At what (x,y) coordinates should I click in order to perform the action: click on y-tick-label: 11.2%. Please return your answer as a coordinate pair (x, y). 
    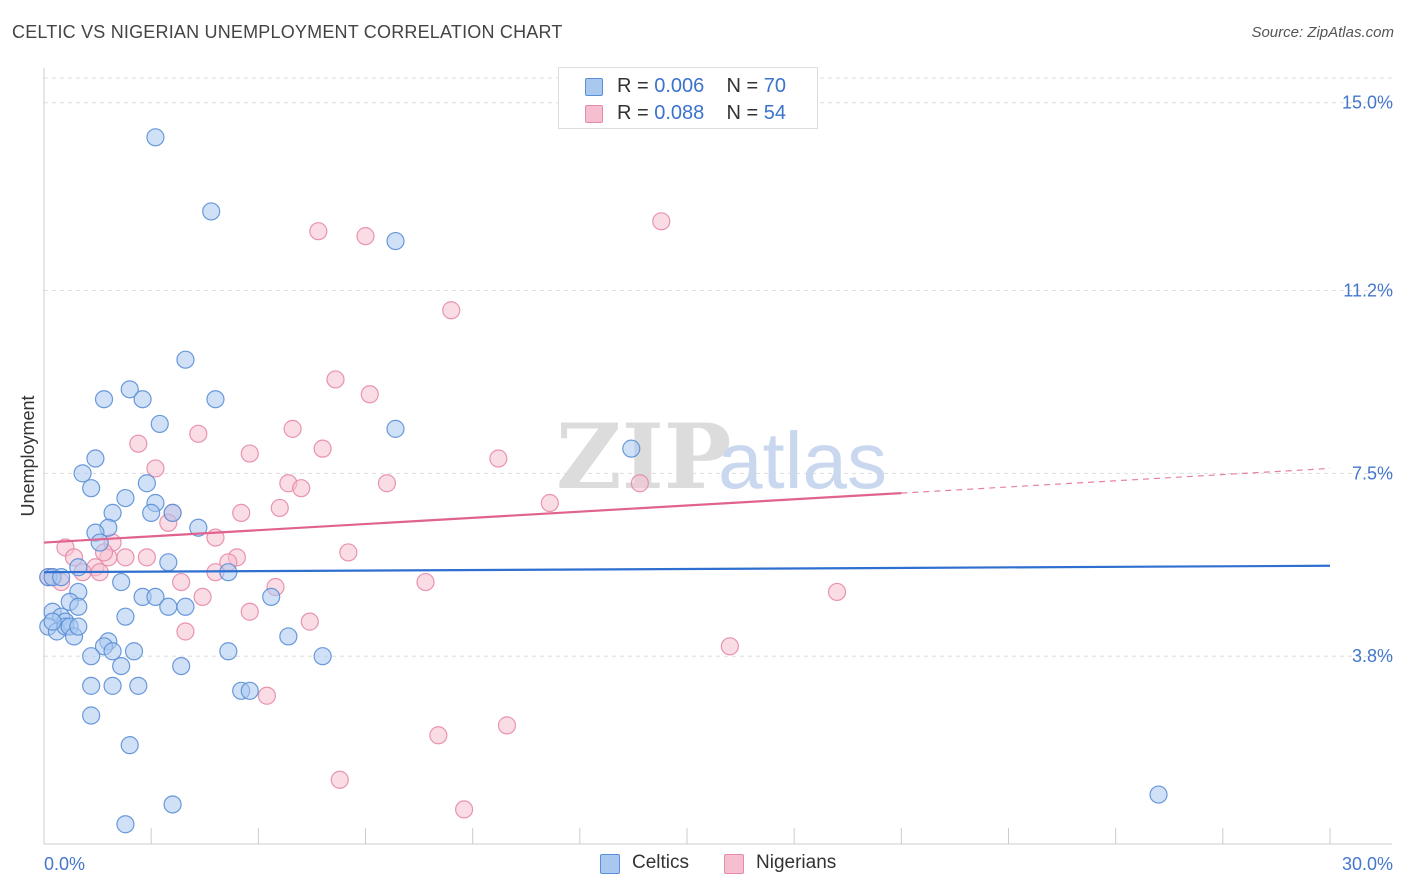
    Looking at the image, I should click on (1368, 291).